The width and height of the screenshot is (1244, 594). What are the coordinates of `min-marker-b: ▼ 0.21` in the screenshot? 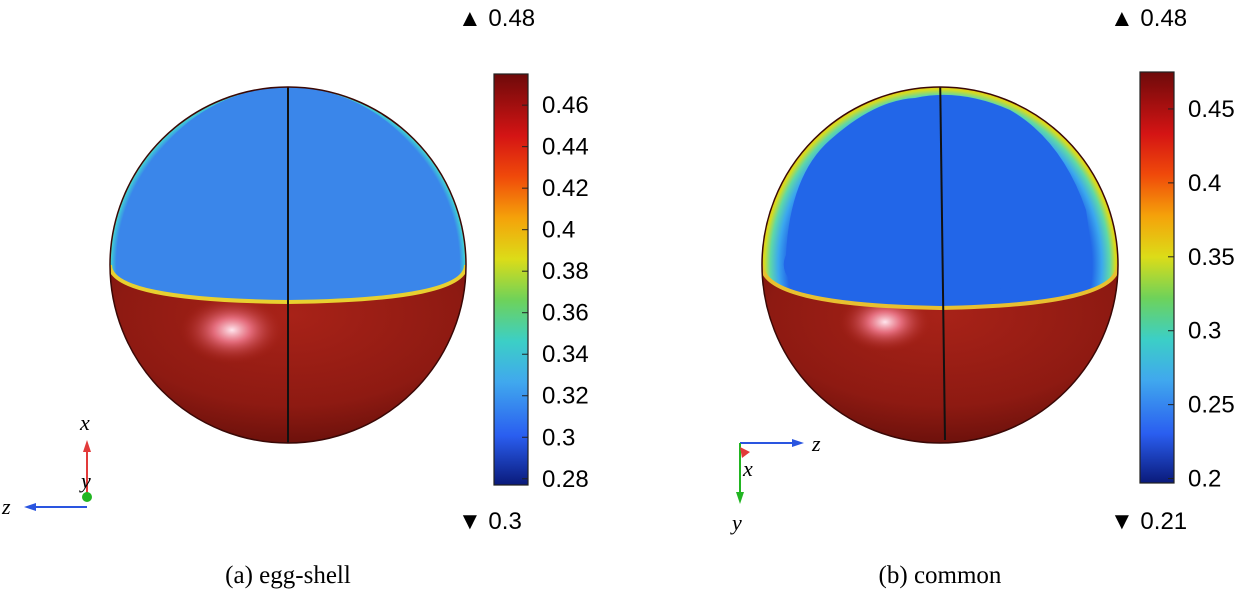 It's located at (1148, 521).